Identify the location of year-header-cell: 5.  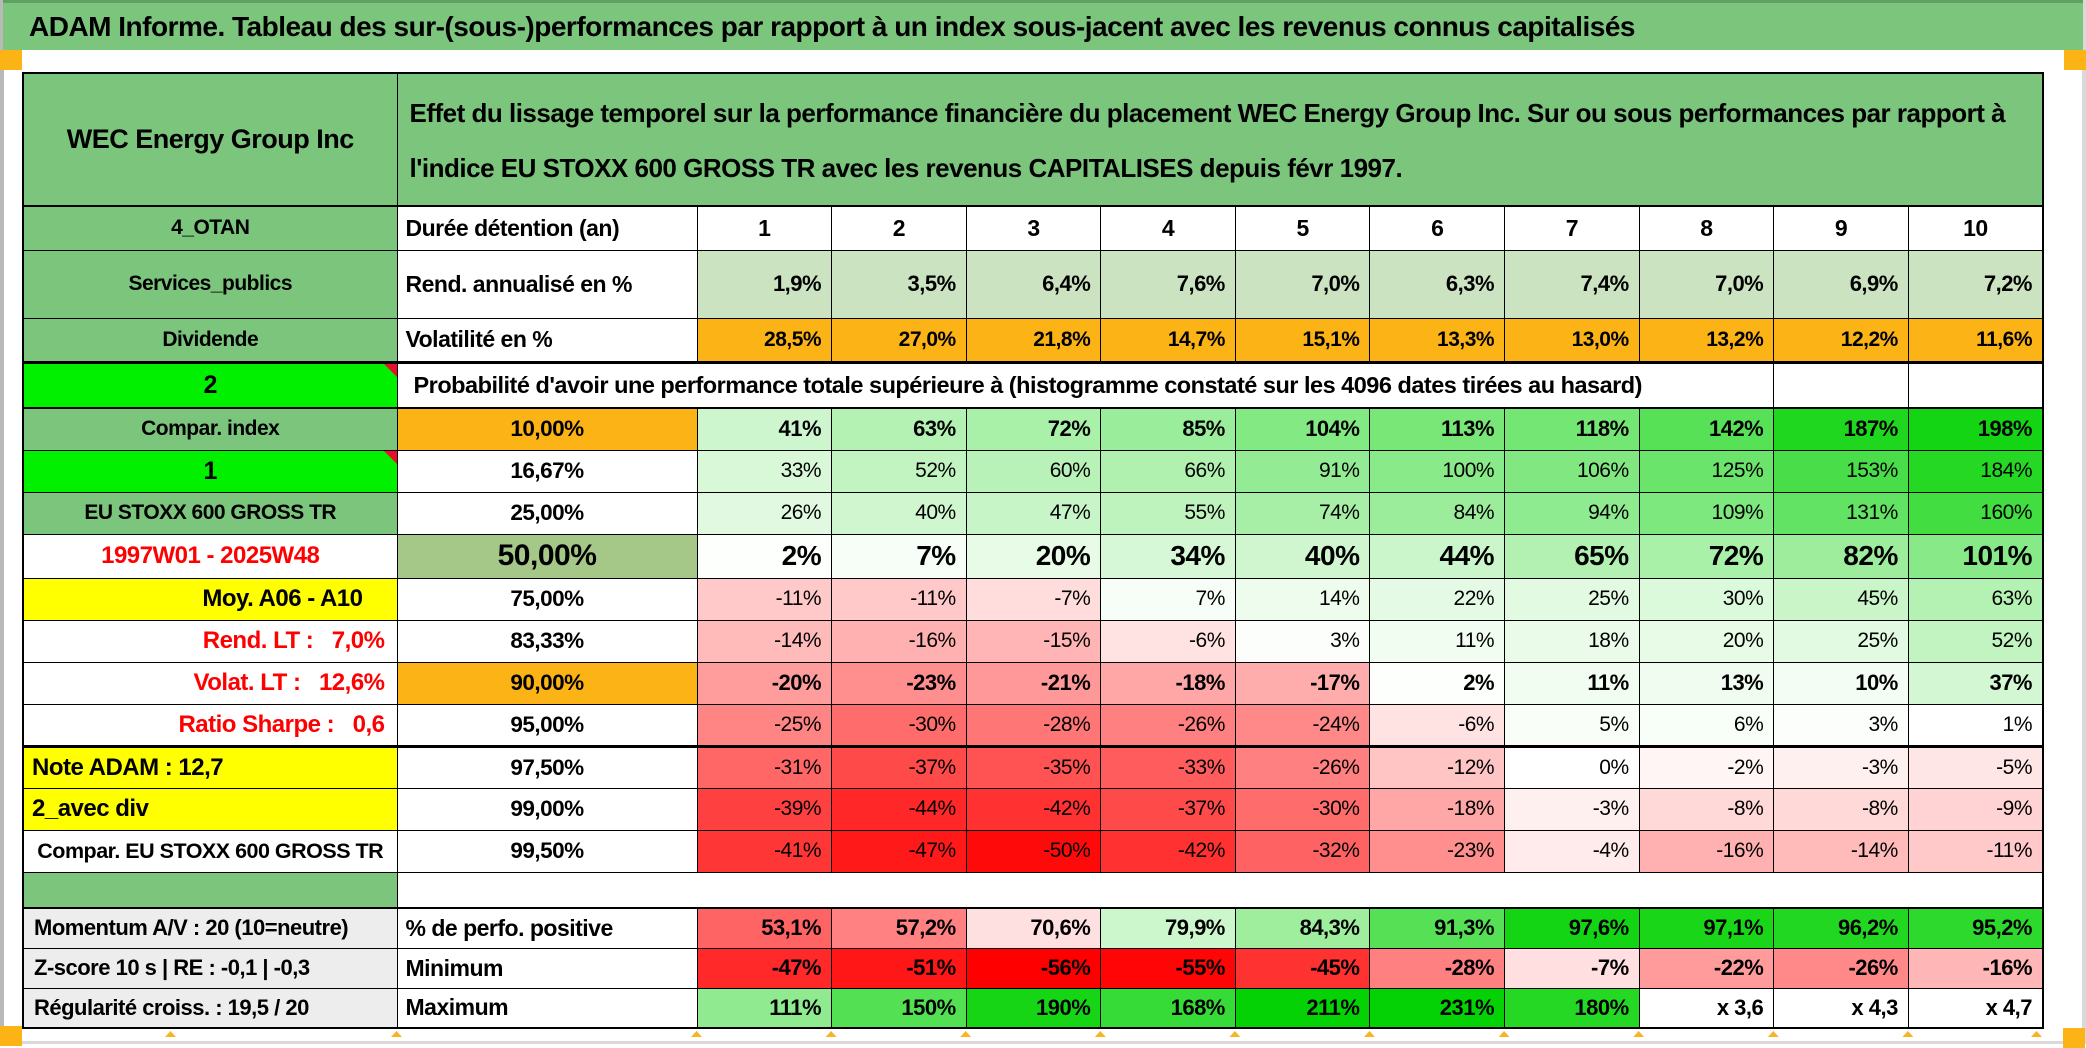
(1302, 228).